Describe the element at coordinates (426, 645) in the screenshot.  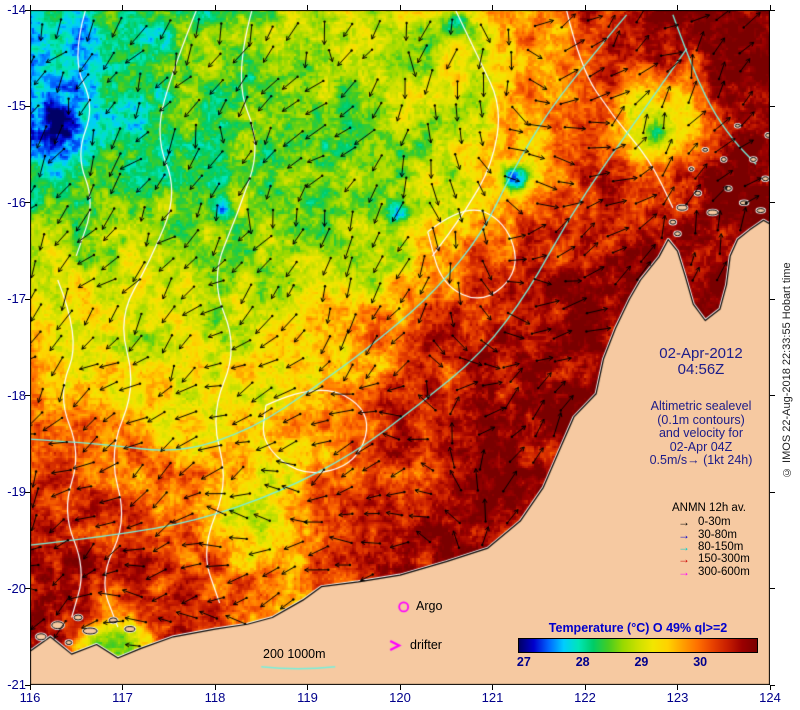
I see `drifter-marker-label: drifter` at that location.